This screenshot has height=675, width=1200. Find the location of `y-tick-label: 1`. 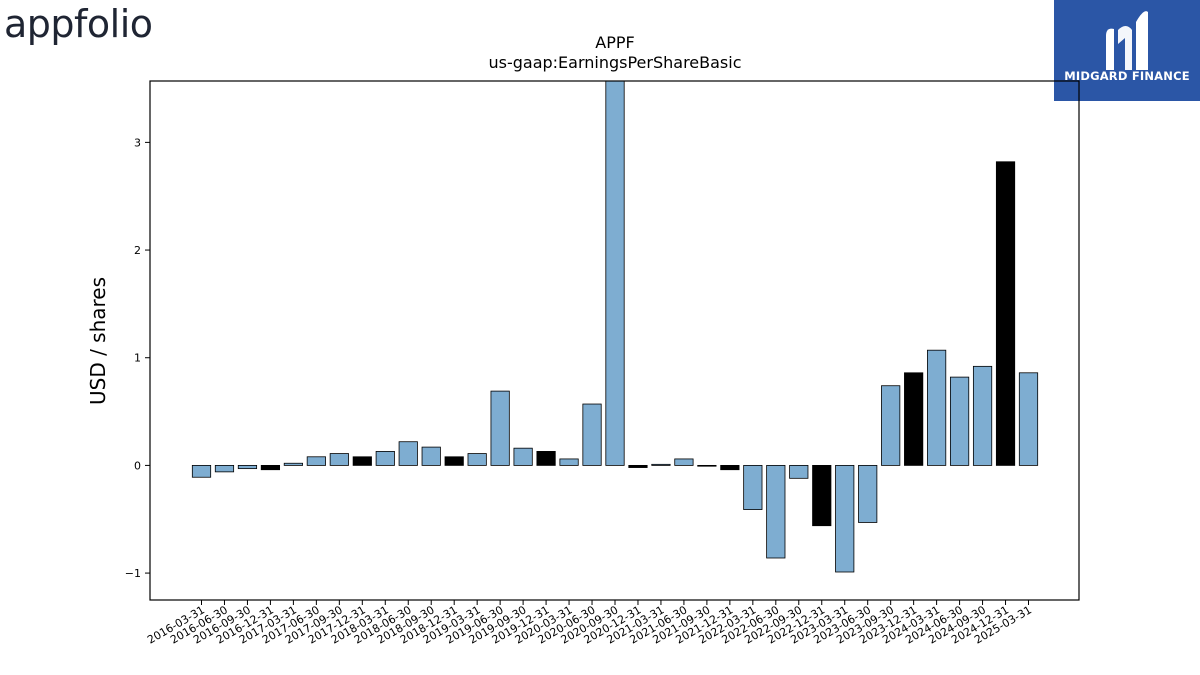

y-tick-label: 1 is located at coordinates (137, 358).